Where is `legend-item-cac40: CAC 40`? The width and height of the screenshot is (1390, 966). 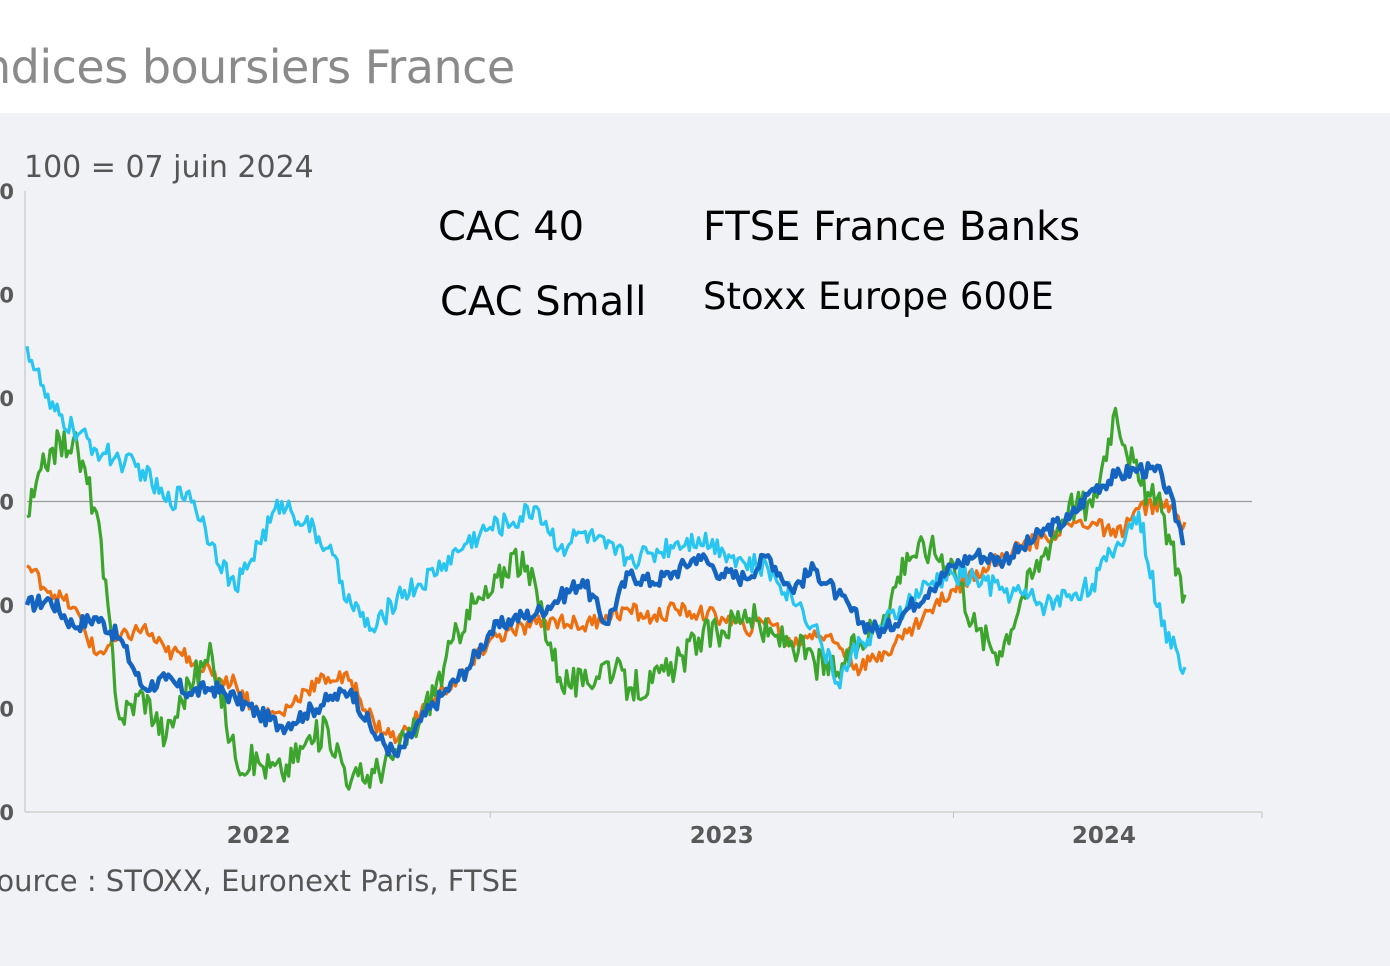
legend-item-cac40: CAC 40 is located at coordinates (511, 227).